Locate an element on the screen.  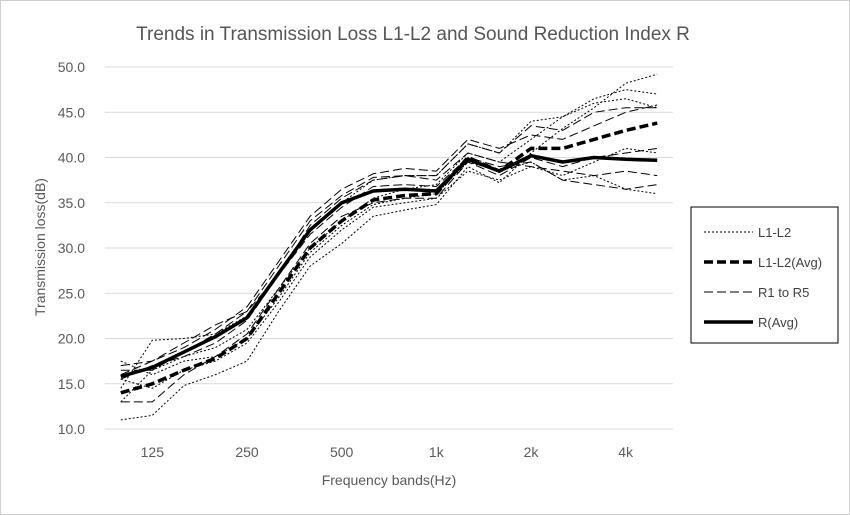
x-tick-2k: 2k is located at coordinates (532, 452).